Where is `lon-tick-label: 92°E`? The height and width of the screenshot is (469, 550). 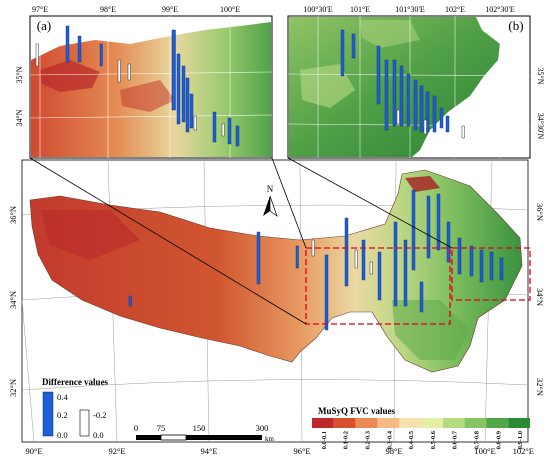 lon-tick-label: 92°E is located at coordinates (116, 451).